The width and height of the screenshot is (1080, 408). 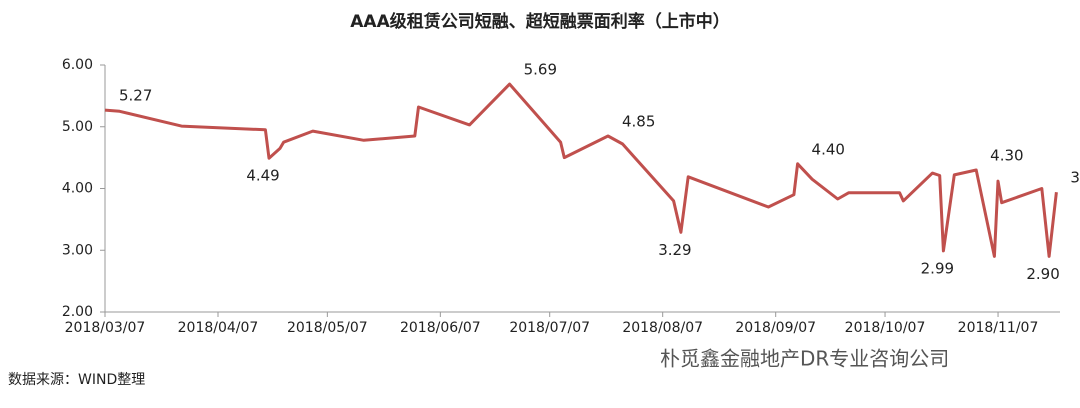 I want to click on x-tick-label: 2018/03/07, so click(x=105, y=328).